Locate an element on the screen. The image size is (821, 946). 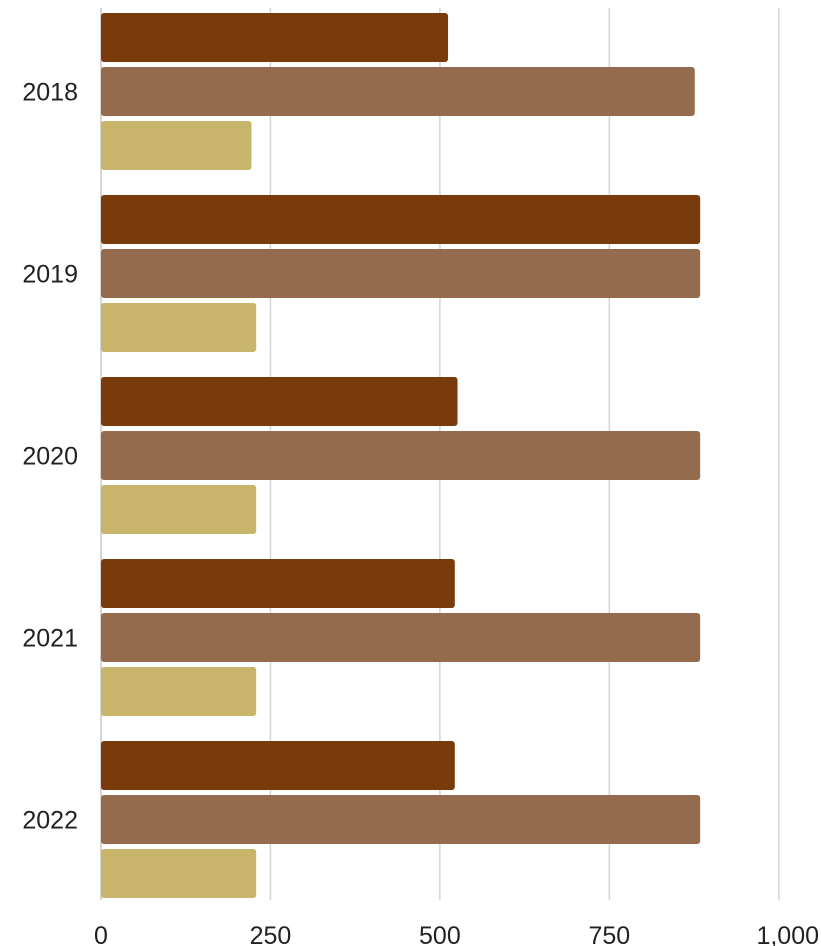
x-tick-label-1000: 1,000 is located at coordinates (787, 934).